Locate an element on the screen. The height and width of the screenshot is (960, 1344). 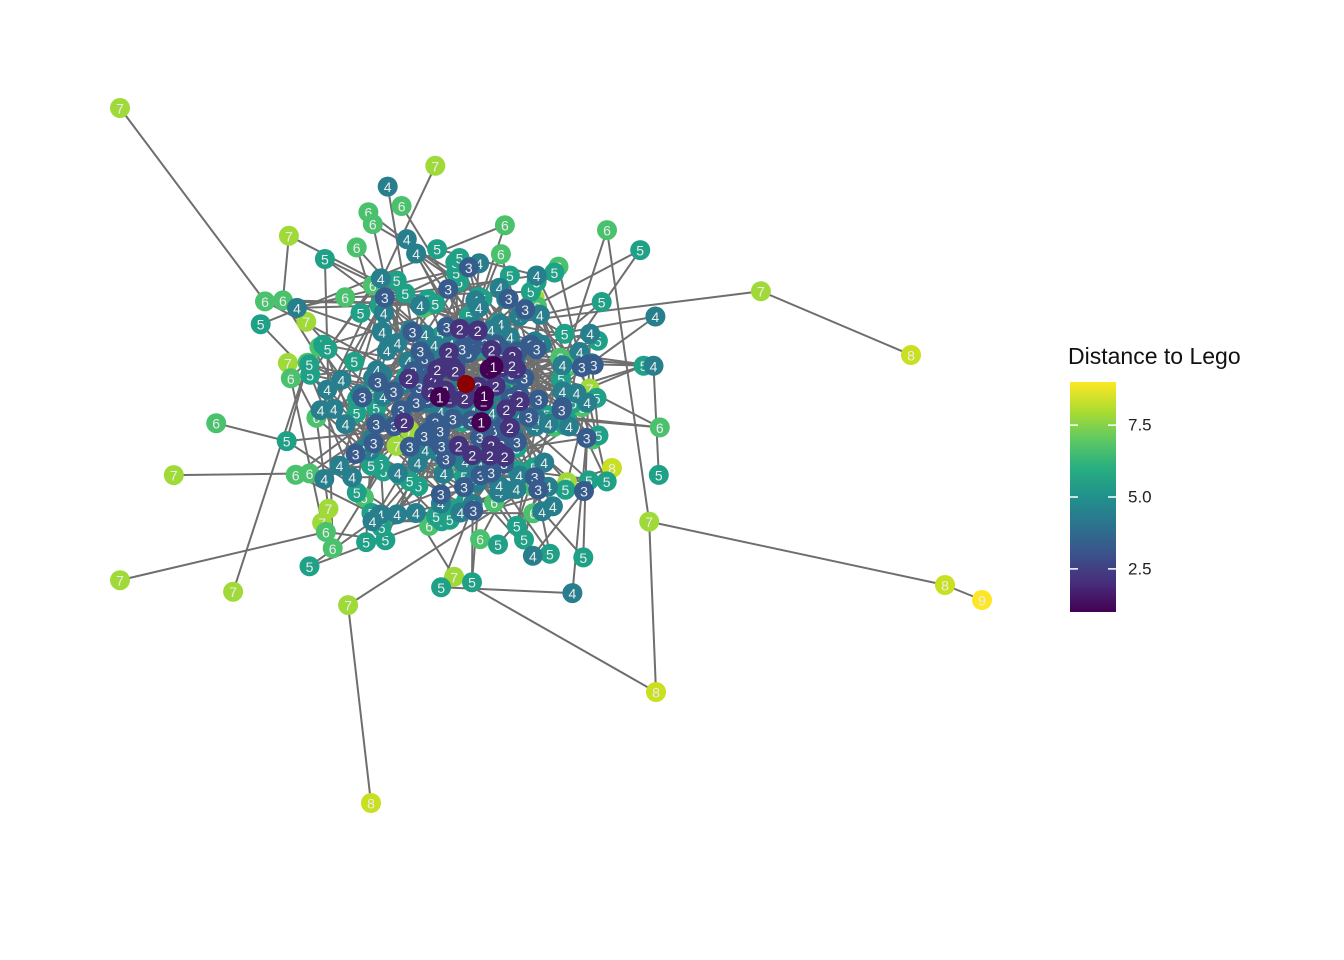
graph-node: 9 is located at coordinates (982, 600).